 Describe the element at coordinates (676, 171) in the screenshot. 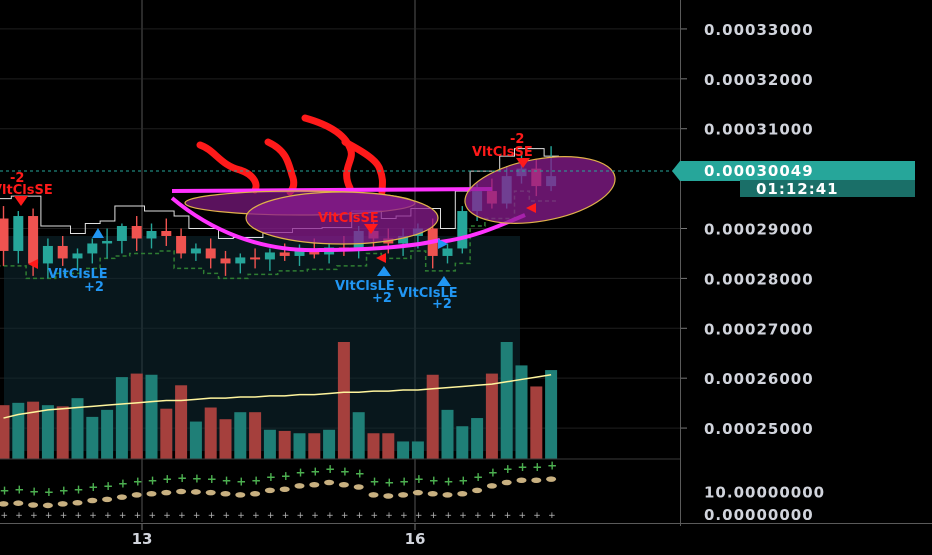

I see `last-price-box-pointer` at that location.